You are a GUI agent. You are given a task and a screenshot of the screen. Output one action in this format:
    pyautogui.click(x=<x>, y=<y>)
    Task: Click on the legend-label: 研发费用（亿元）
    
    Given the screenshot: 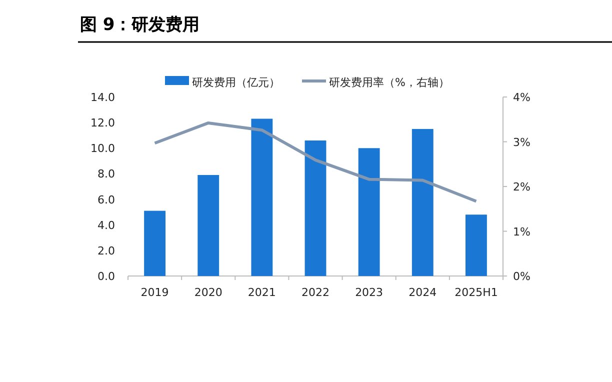 What is the action you would take?
    pyautogui.click(x=236, y=82)
    